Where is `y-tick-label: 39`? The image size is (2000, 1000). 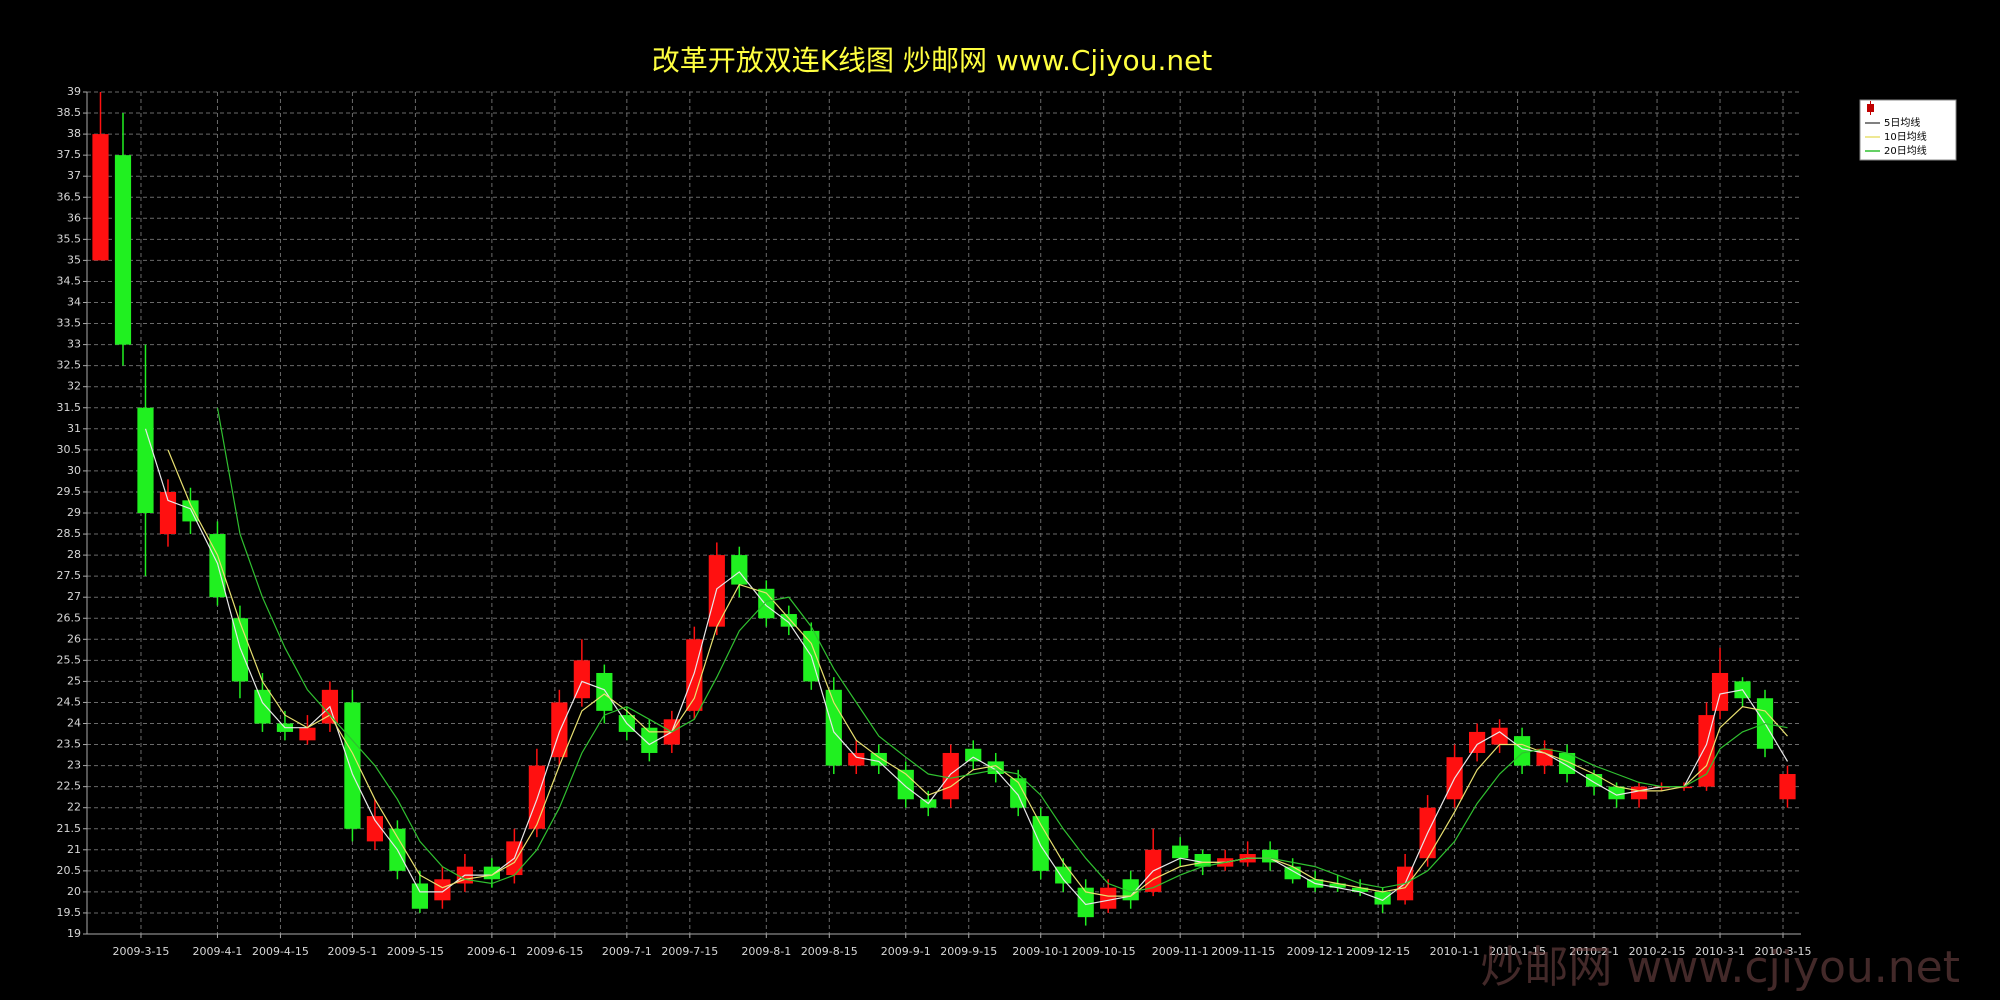 y-tick-label: 39 is located at coordinates (74, 91).